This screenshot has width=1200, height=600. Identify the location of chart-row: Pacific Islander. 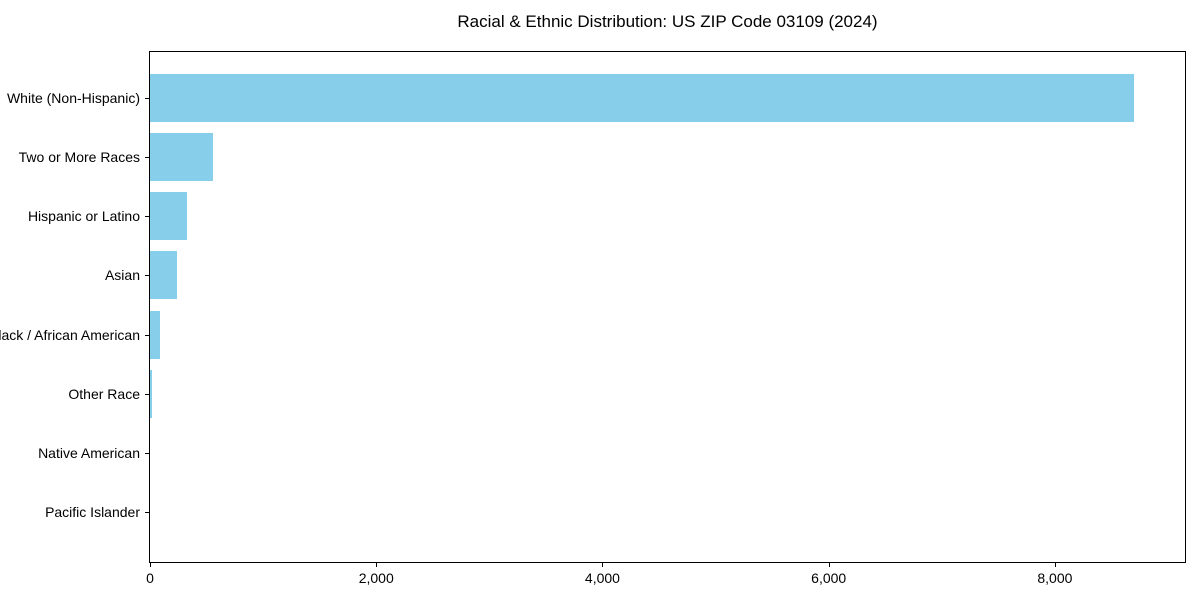
(615, 512).